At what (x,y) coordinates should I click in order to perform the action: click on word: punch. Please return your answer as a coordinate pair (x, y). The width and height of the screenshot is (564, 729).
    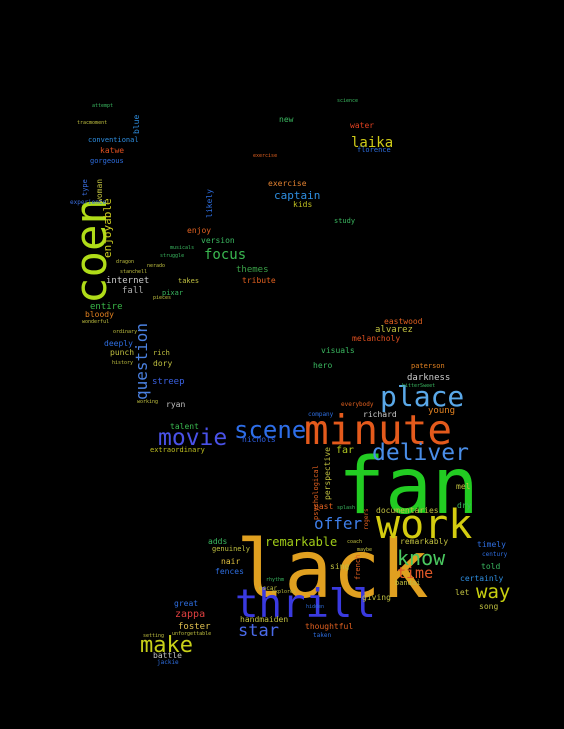
    Looking at the image, I should click on (122, 352).